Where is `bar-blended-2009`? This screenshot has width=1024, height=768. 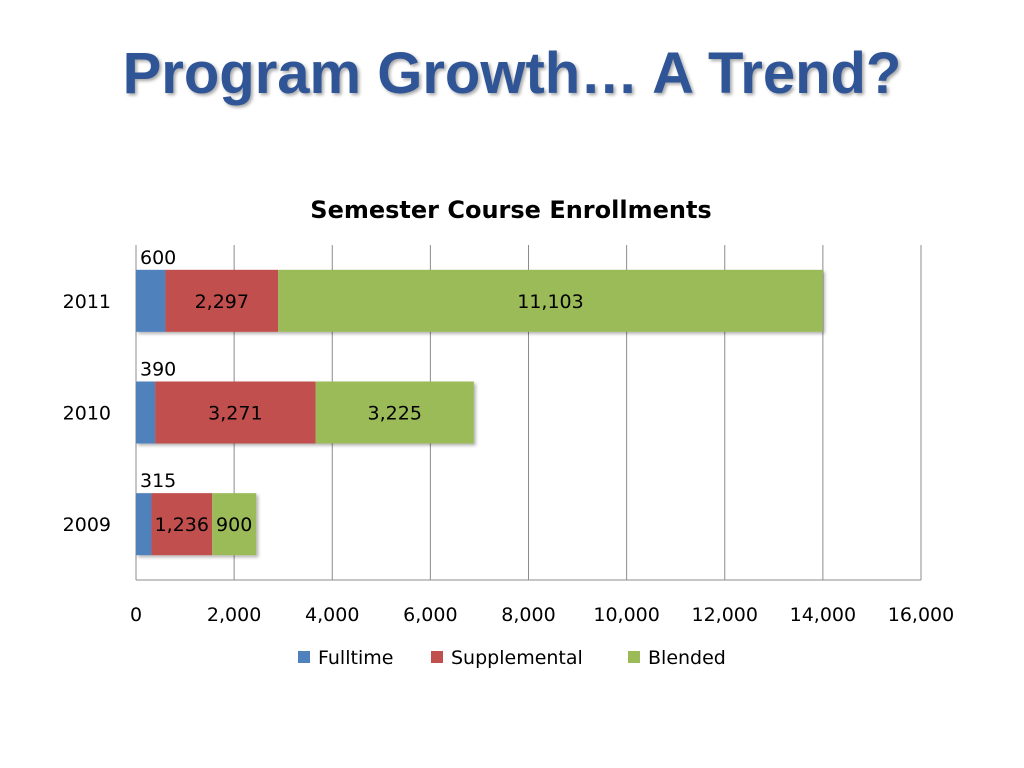 bar-blended-2009 is located at coordinates (234, 524).